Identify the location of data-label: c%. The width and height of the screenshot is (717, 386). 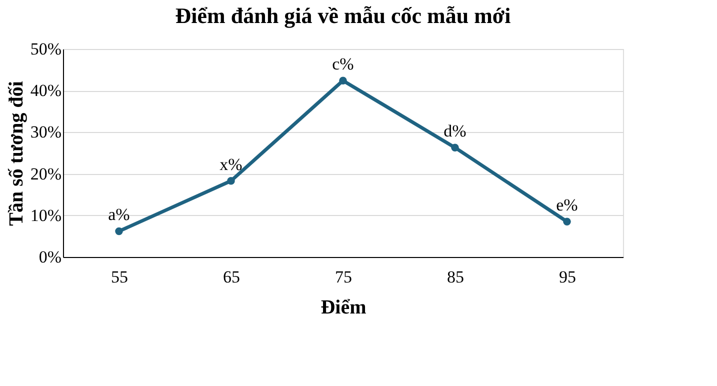
(343, 64).